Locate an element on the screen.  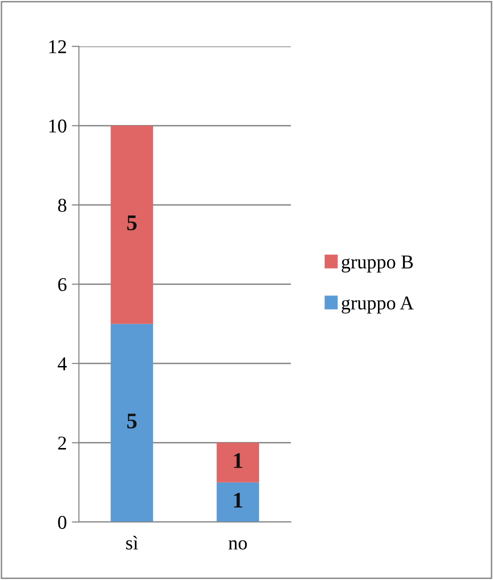
y-tick-label: 8 is located at coordinates (62, 205).